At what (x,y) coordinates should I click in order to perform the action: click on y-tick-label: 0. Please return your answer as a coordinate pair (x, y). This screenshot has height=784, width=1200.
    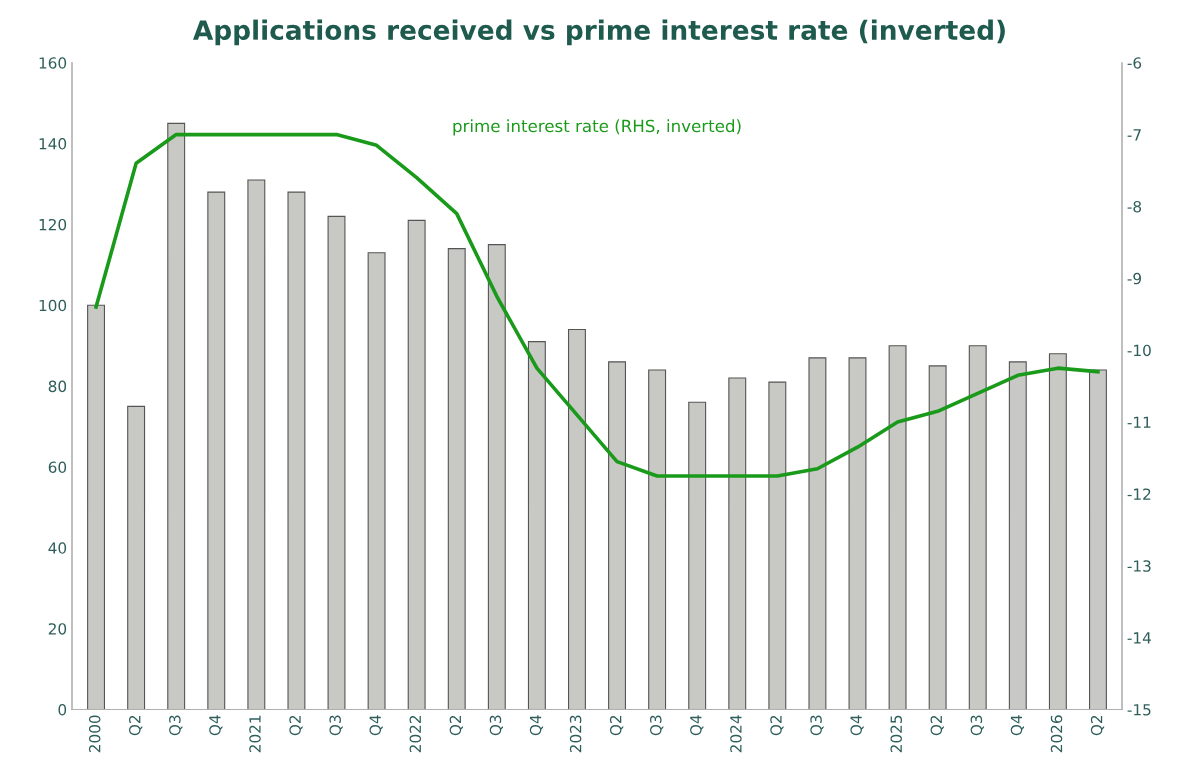
    Looking at the image, I should click on (62, 709).